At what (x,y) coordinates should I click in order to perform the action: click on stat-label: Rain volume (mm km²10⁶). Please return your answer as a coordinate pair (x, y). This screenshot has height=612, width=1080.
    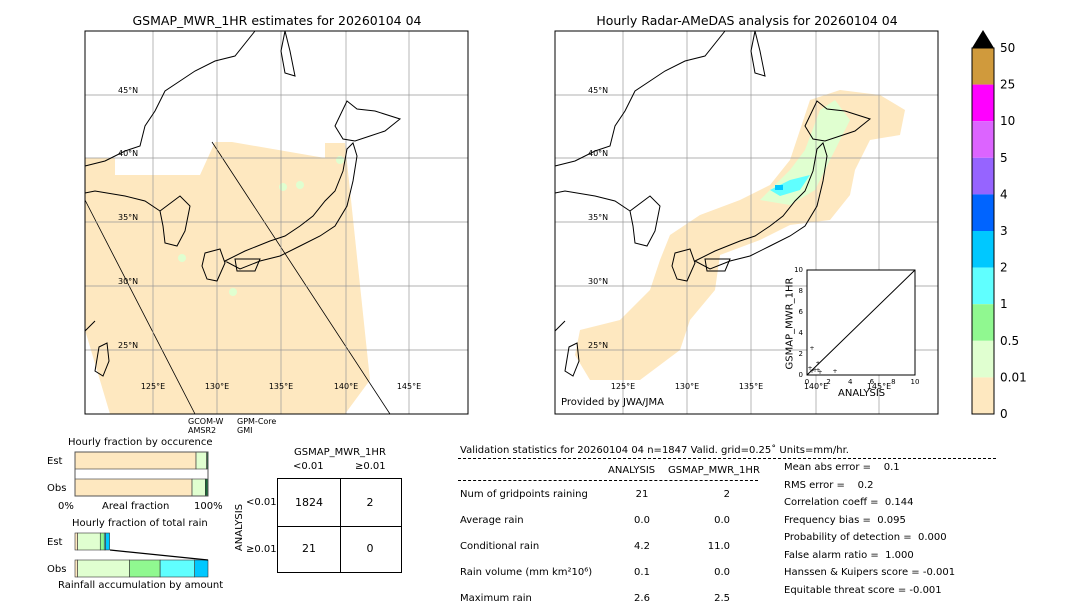
    Looking at the image, I should click on (526, 572).